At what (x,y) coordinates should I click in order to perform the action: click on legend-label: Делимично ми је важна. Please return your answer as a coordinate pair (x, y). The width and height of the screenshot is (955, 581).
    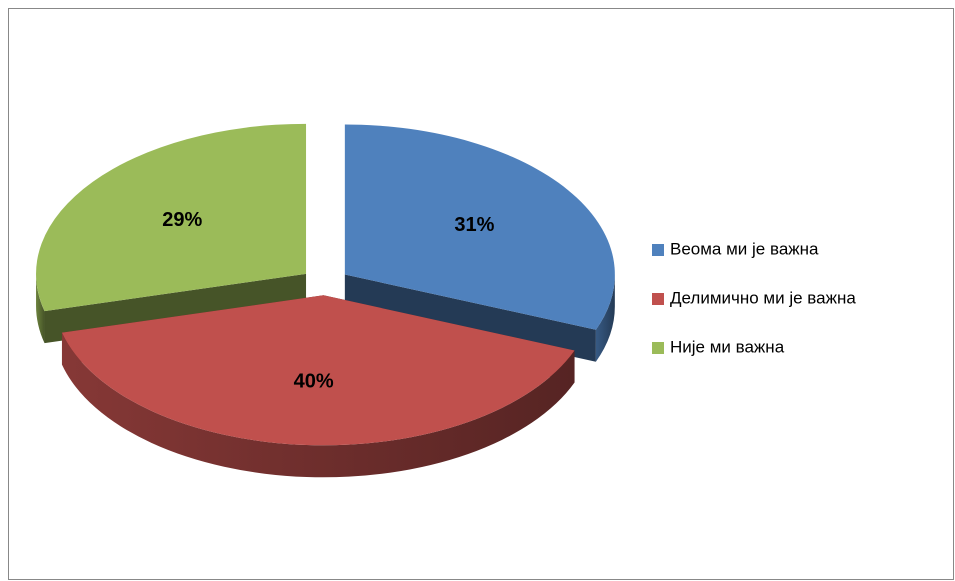
    Looking at the image, I should click on (763, 297).